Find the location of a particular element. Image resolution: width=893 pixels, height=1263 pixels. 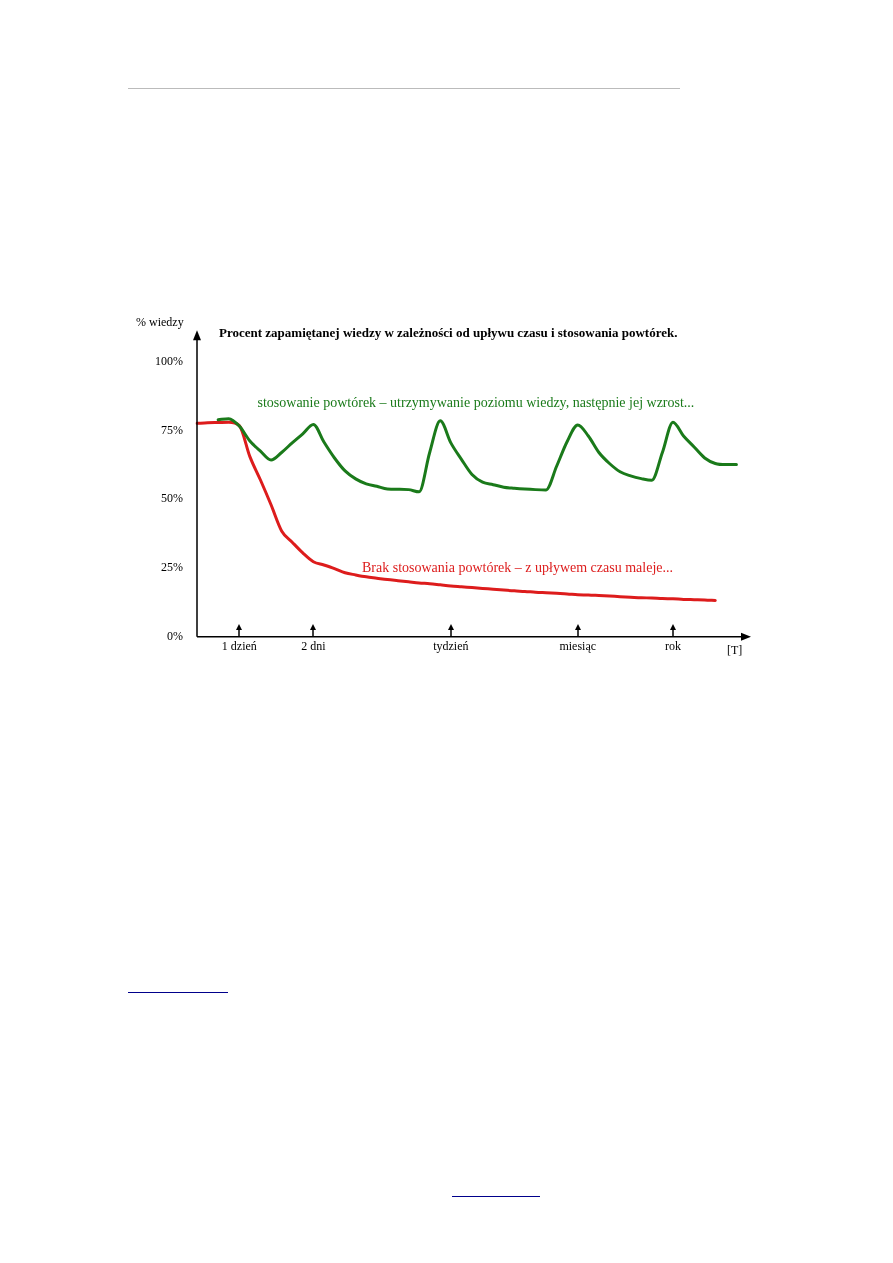

y-tick-label: 0% is located at coordinates (175, 635).